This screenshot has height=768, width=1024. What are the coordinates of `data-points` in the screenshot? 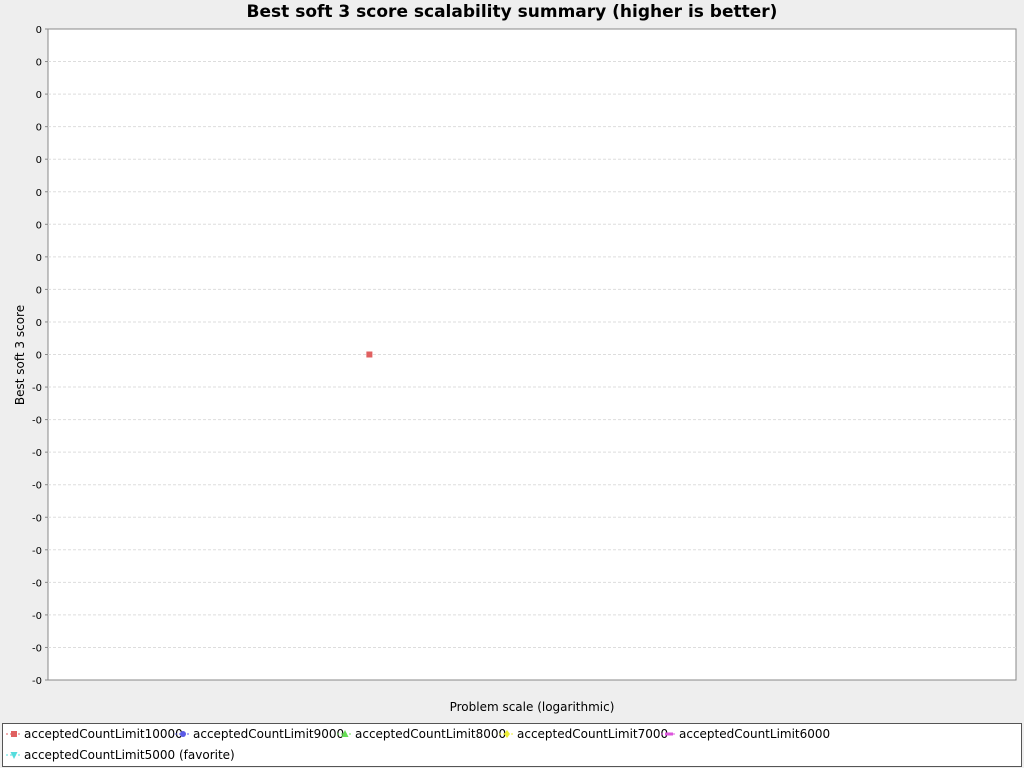 It's located at (369, 354).